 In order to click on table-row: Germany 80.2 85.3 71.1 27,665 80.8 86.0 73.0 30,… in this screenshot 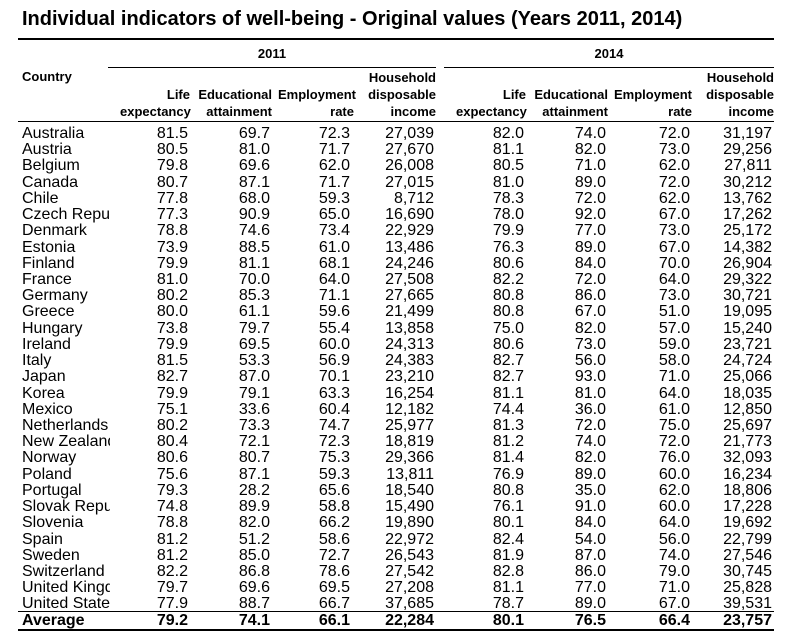, I will do `click(396, 296)`.